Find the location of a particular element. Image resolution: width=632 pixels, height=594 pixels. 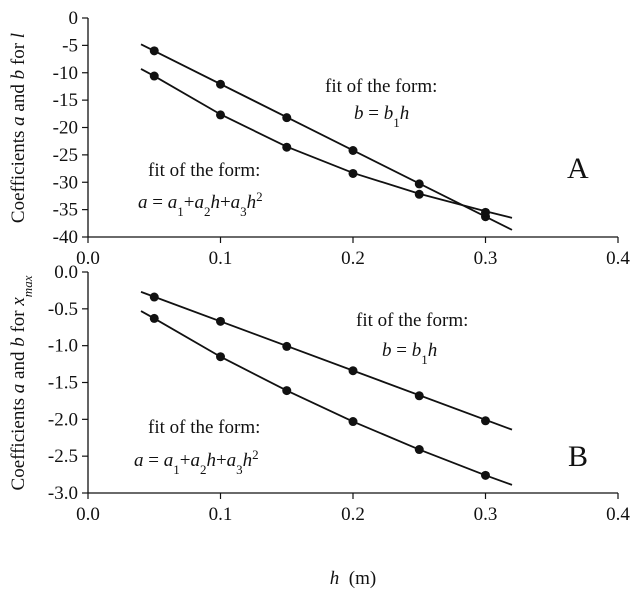

y-tick-label: -1.5 is located at coordinates (63, 383).